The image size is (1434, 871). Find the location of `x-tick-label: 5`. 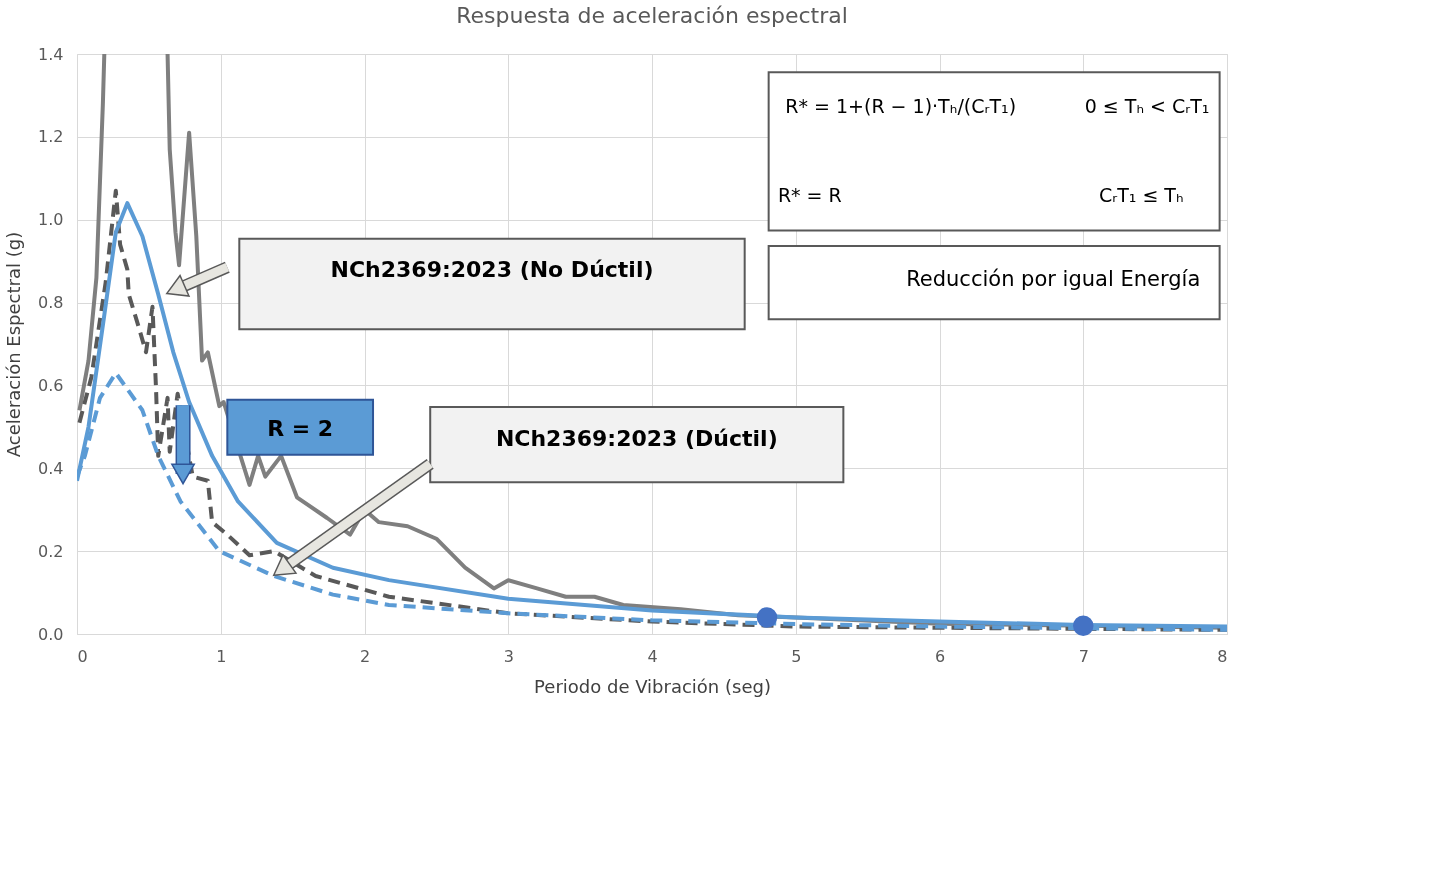

x-tick-label: 5 is located at coordinates (796, 656).